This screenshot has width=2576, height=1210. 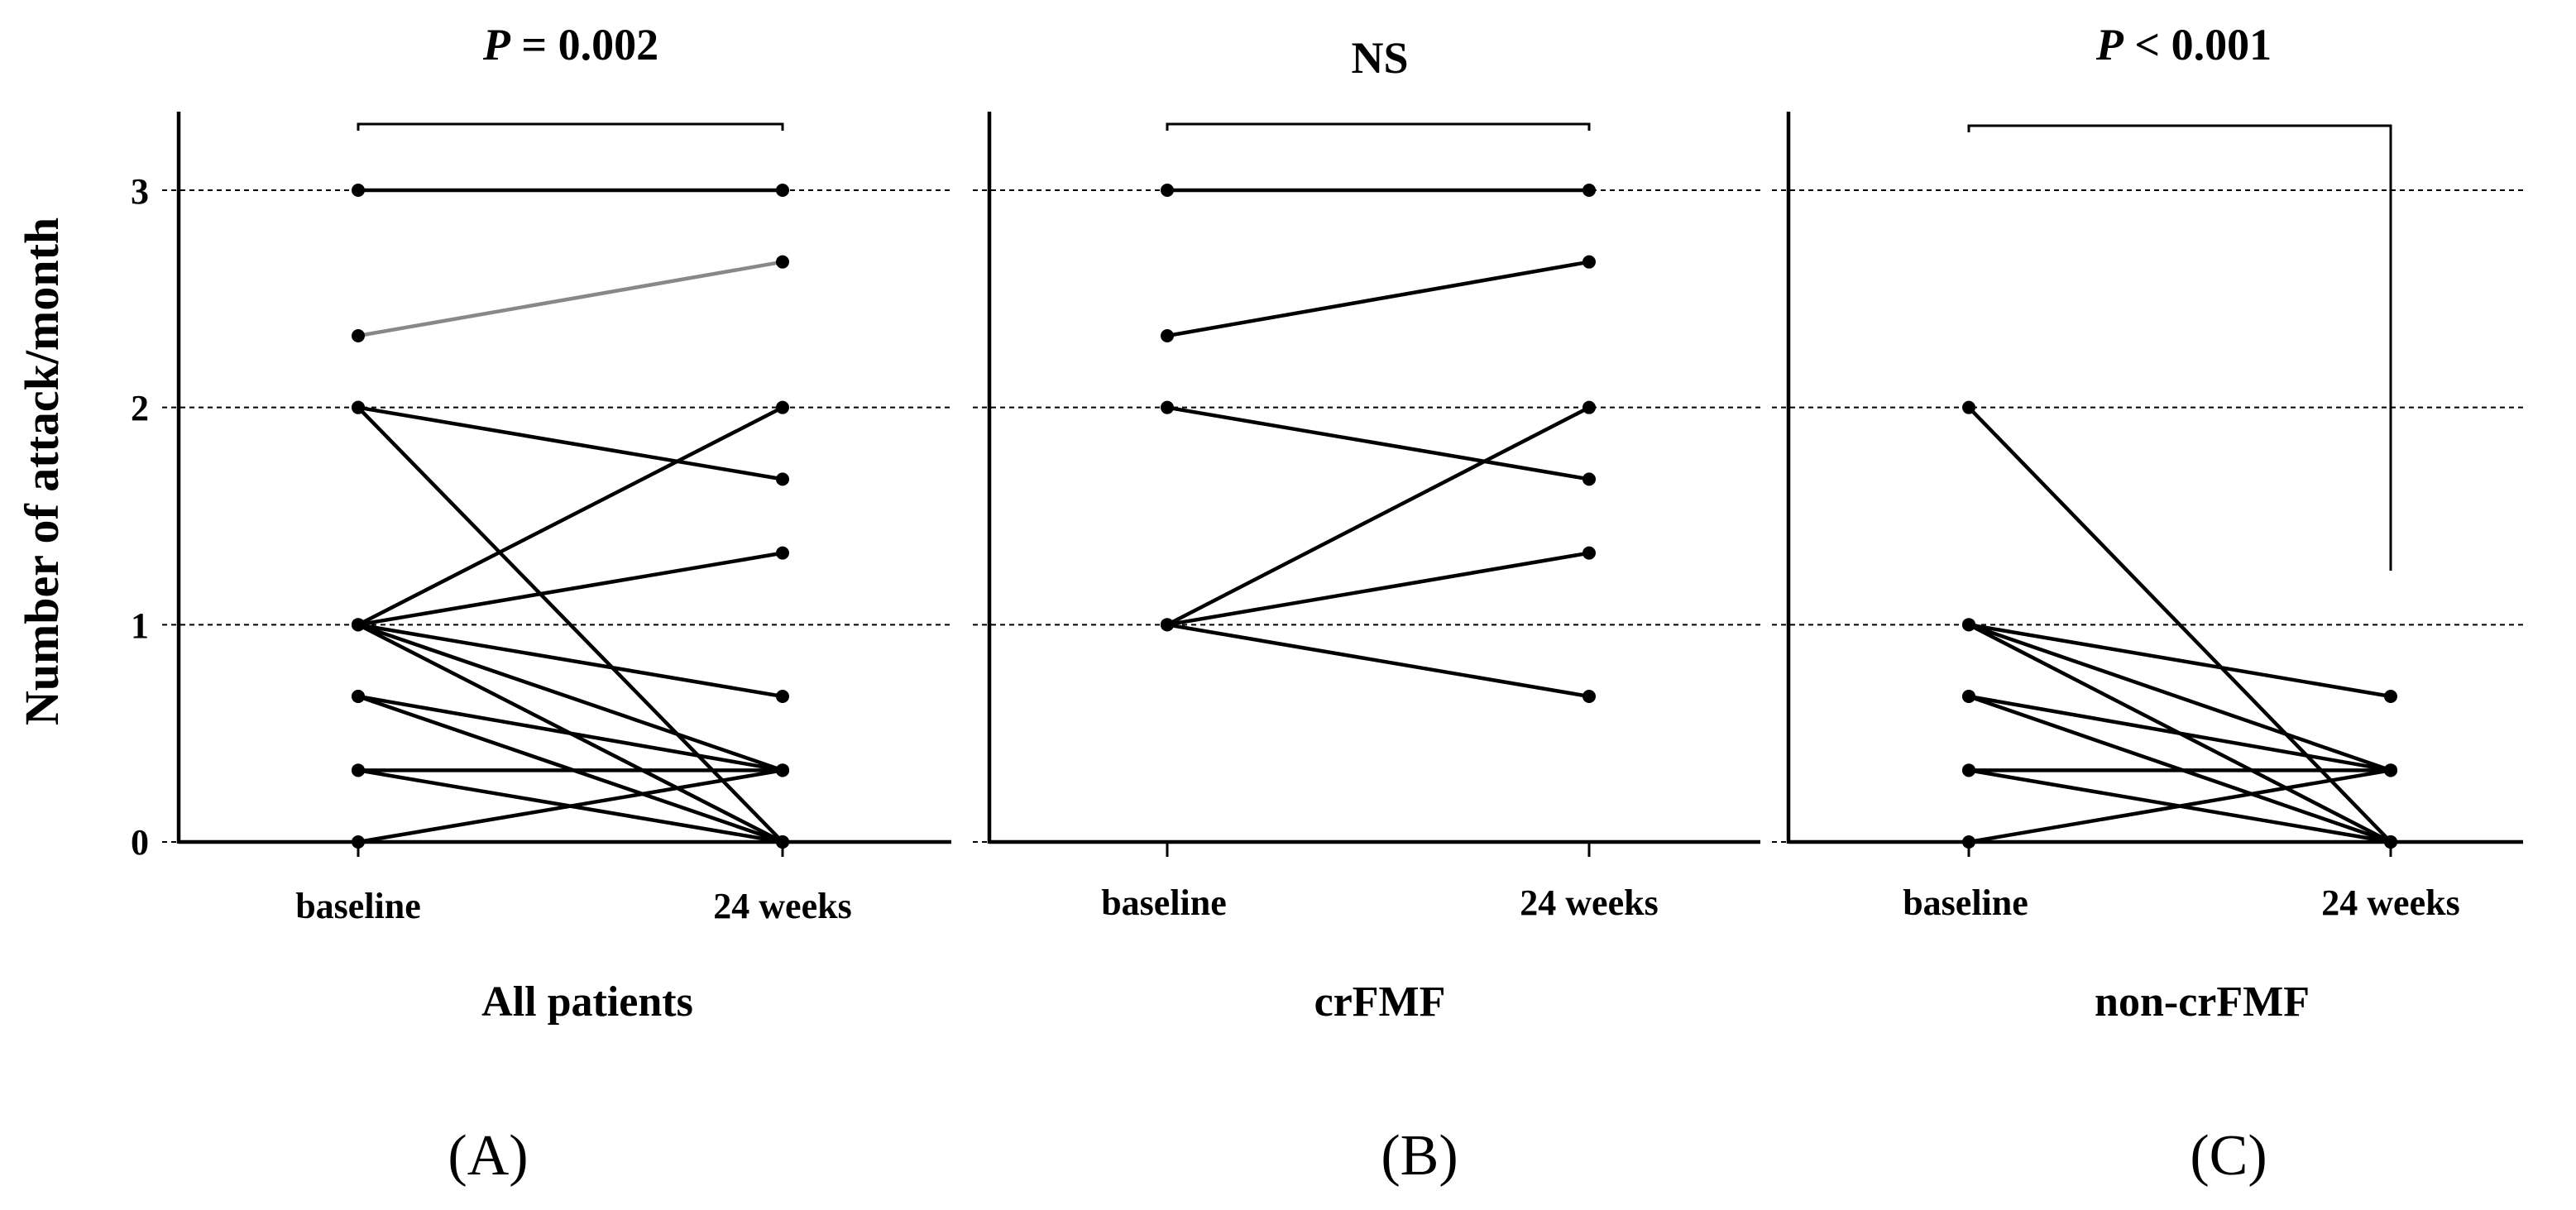 What do you see at coordinates (140, 191) in the screenshot?
I see `y-tick-label: 3` at bounding box center [140, 191].